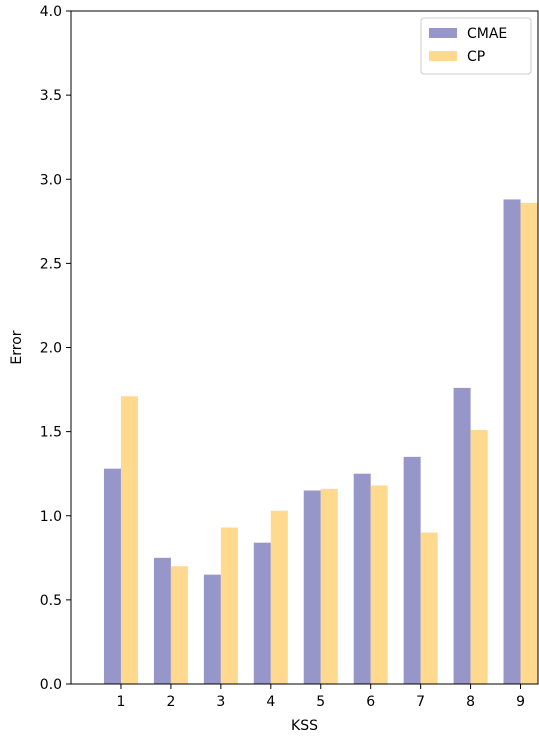 The width and height of the screenshot is (539, 737). Describe the element at coordinates (270, 702) in the screenshot. I see `x-tick-label: 4` at that location.